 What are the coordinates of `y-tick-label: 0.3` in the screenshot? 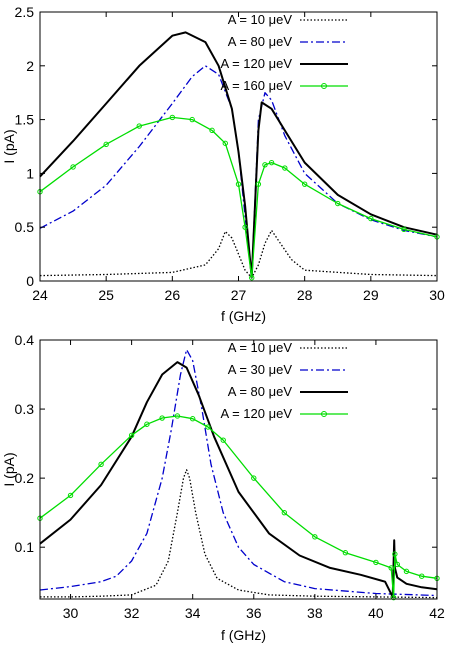 It's located at (25, 409).